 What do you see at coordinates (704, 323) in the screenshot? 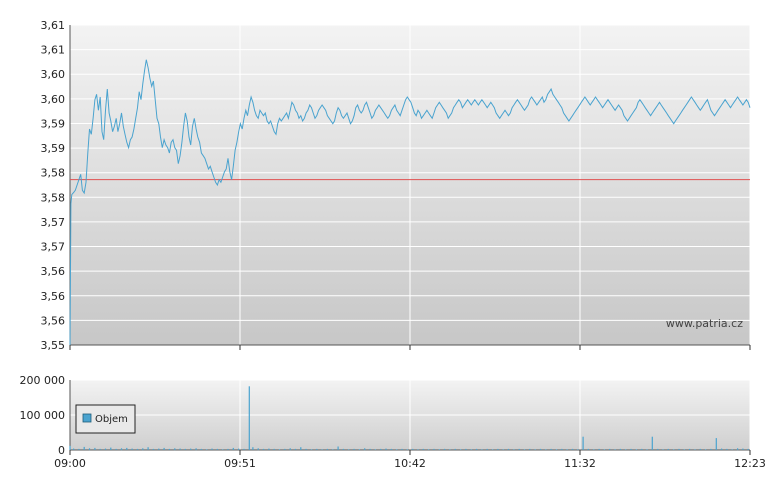
I see `watermark-text: www.patria.cz` at bounding box center [704, 323].